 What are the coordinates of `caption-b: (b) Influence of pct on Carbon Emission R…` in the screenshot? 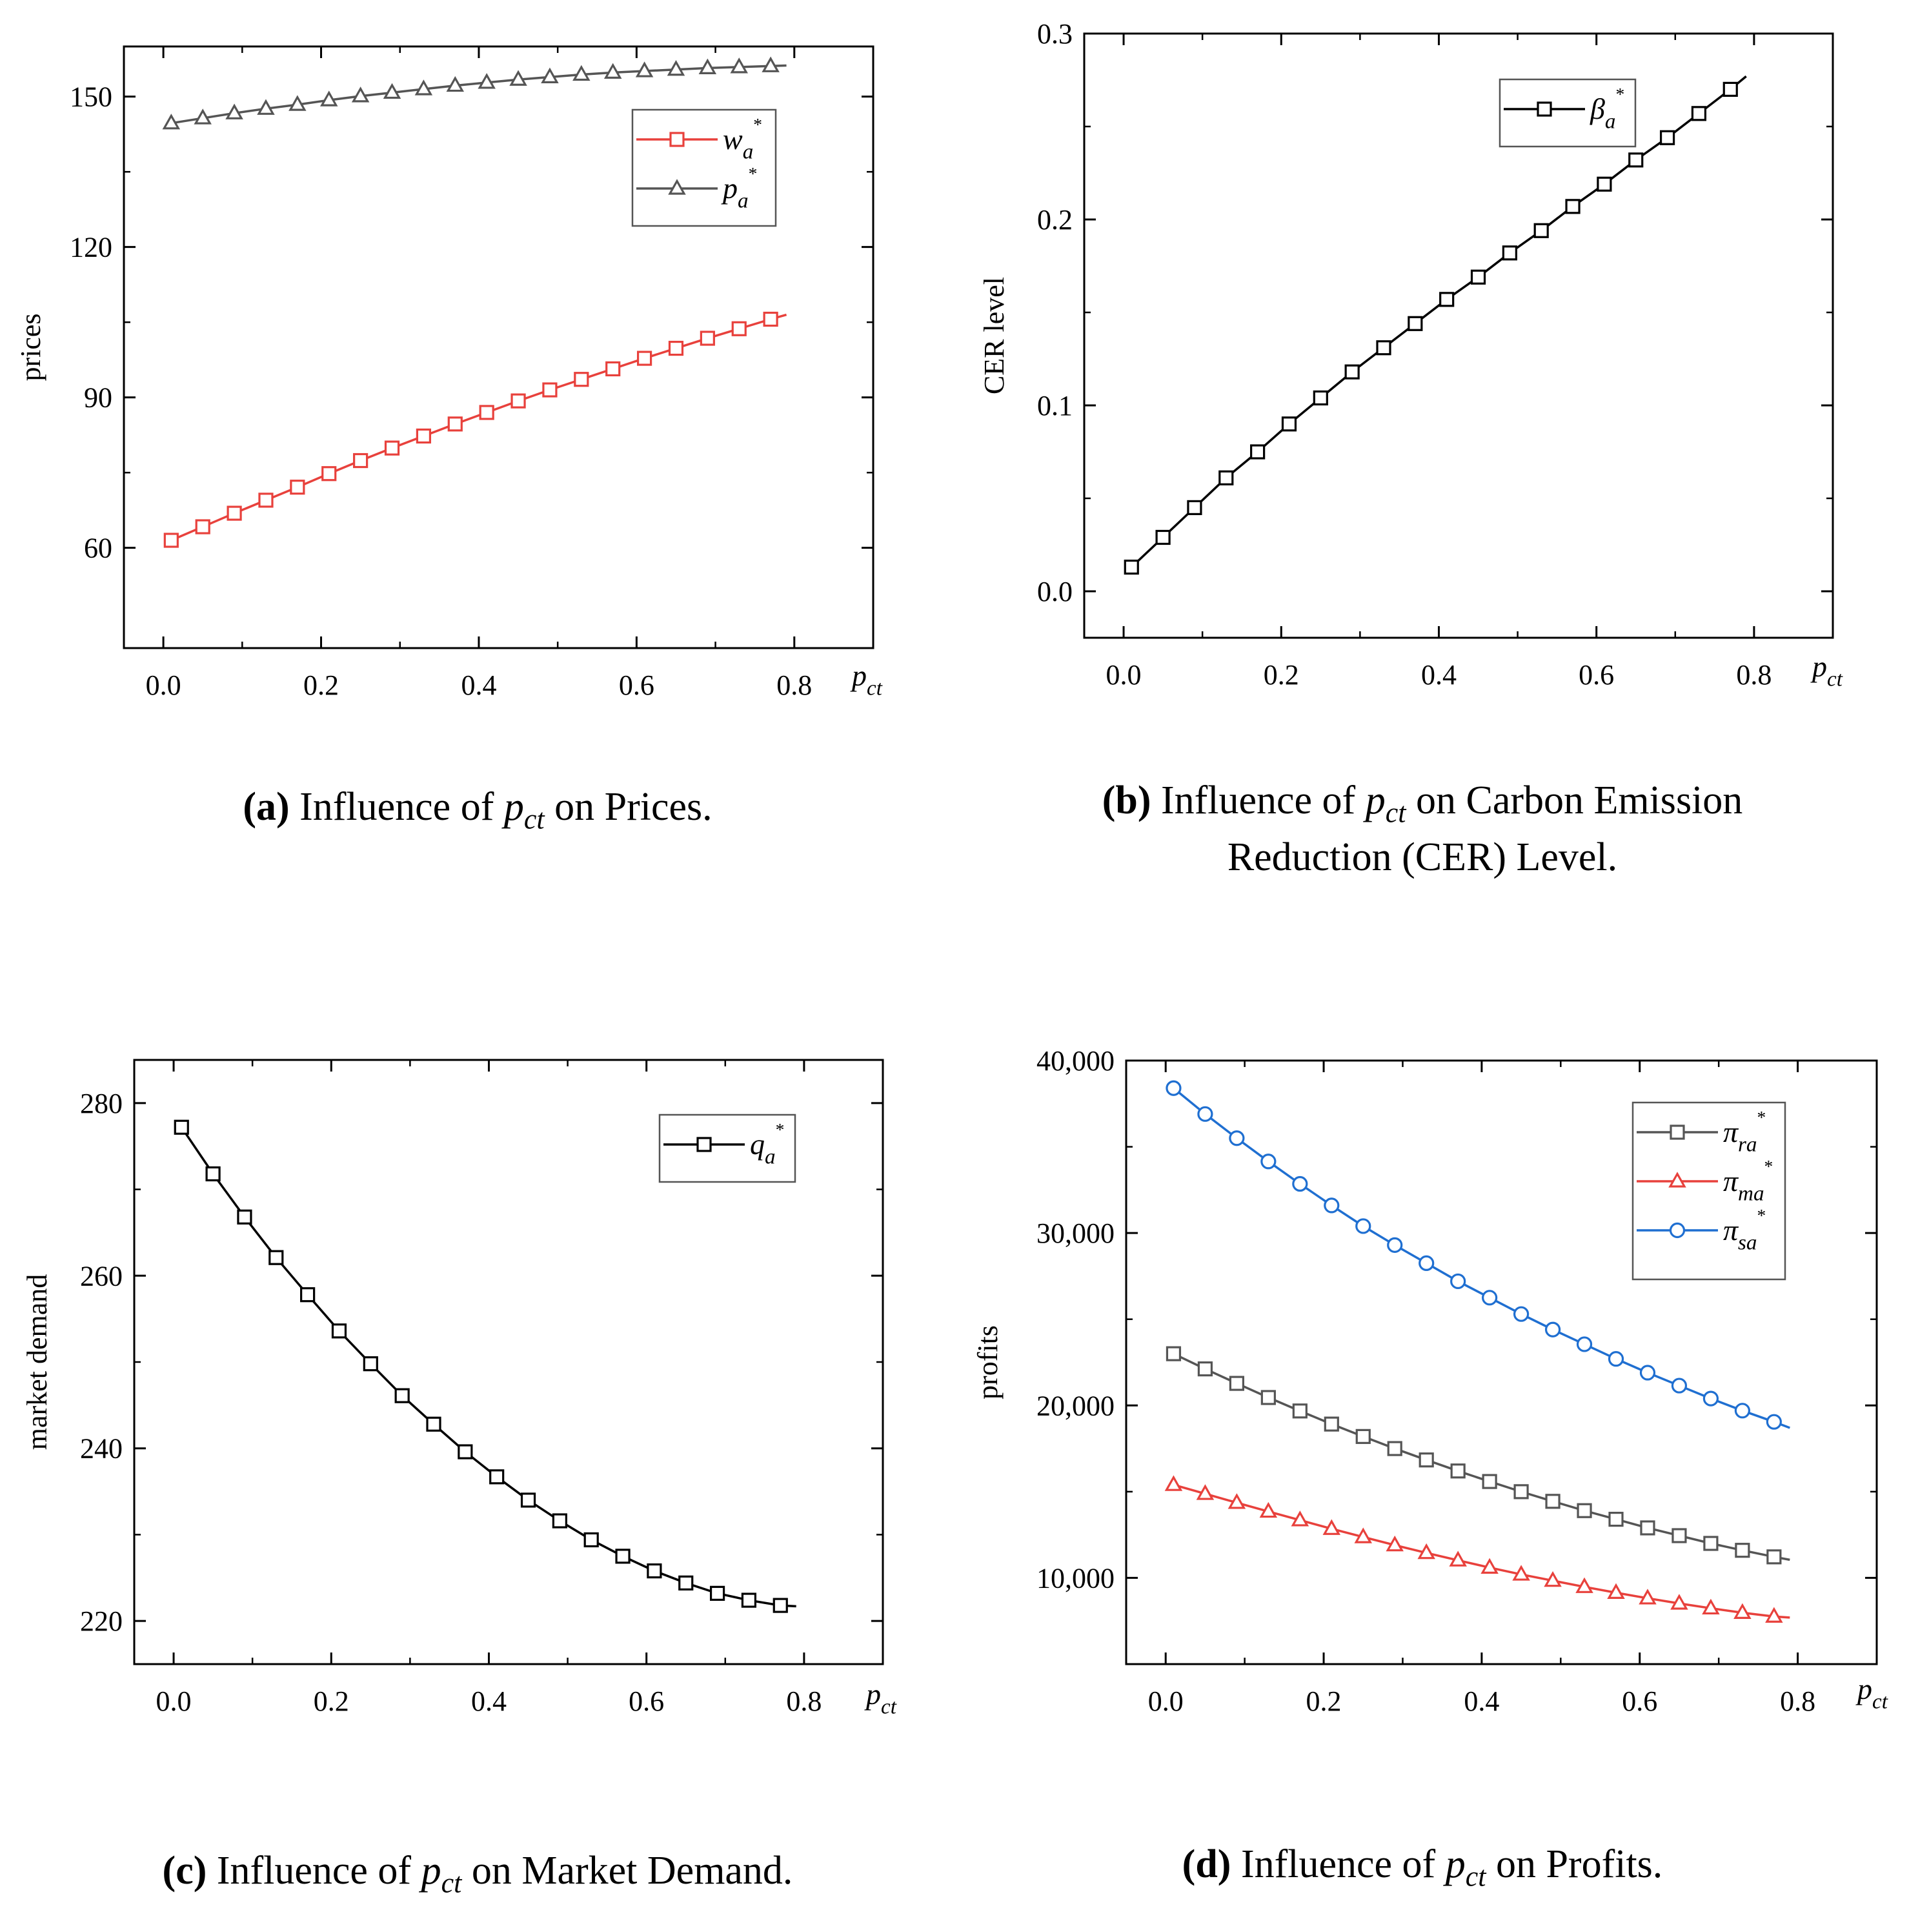 It's located at (1422, 829).